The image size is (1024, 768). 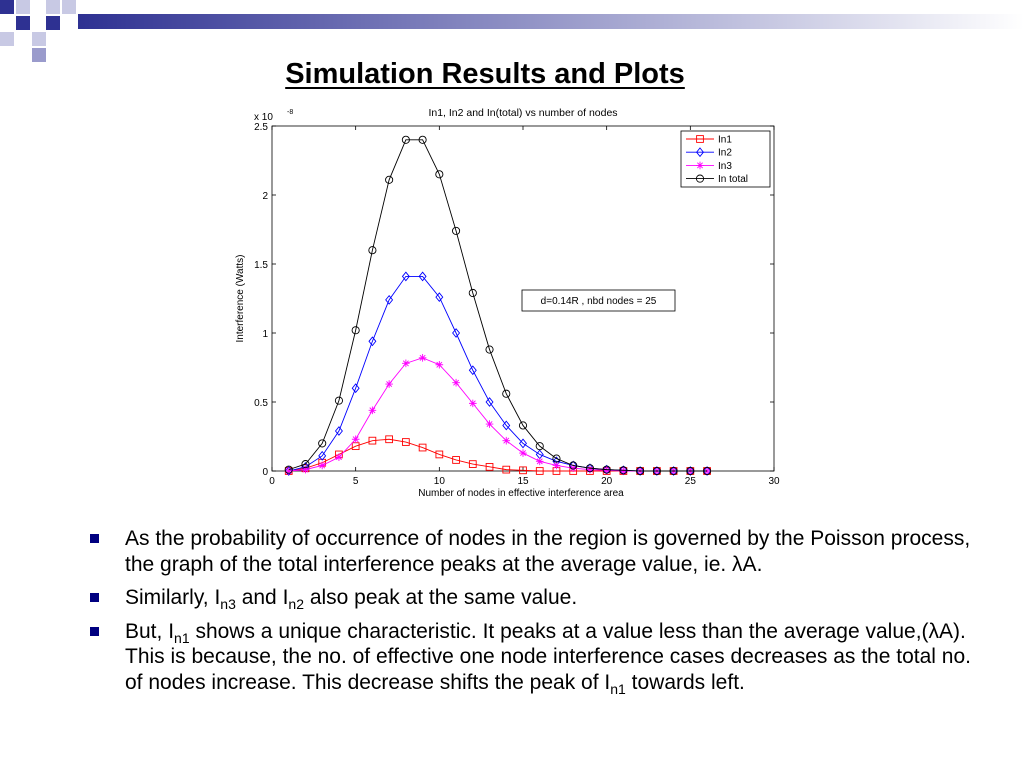 I want to click on x-tick-label: 25, so click(x=691, y=481).